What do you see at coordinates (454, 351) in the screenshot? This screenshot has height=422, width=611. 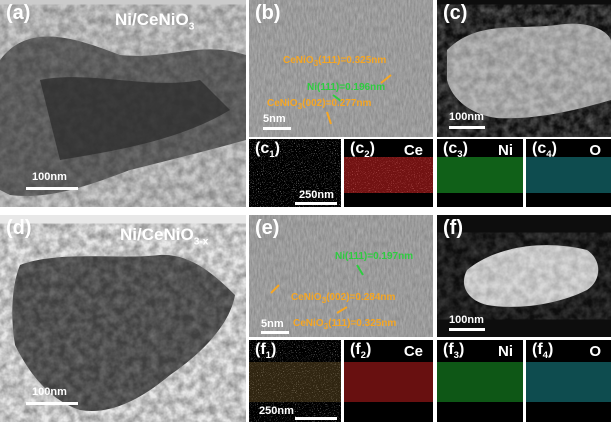 I see `panel-label: (f3)` at bounding box center [454, 351].